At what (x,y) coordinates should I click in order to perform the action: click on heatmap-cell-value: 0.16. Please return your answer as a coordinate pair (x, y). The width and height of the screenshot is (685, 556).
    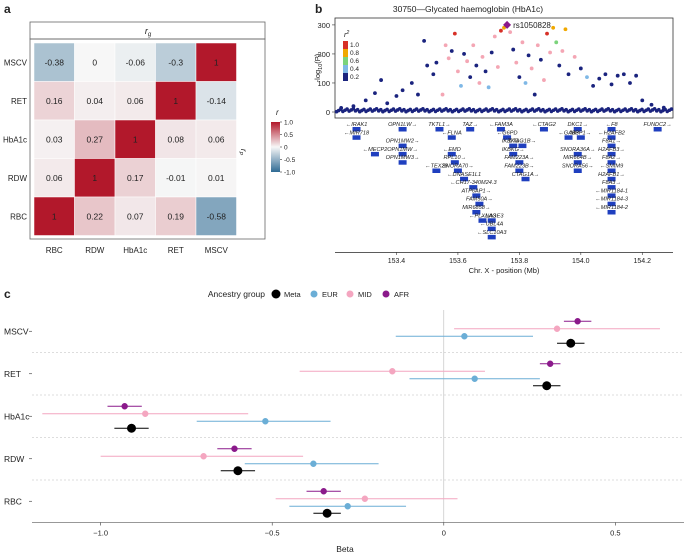
    Looking at the image, I should click on (54, 101).